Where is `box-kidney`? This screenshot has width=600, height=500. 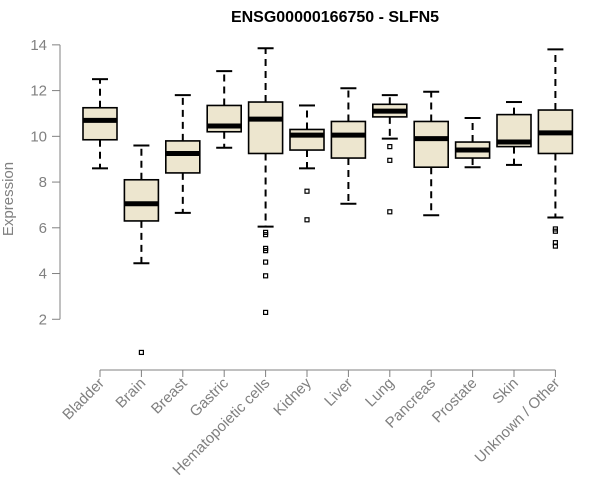
box-kidney is located at coordinates (307, 163).